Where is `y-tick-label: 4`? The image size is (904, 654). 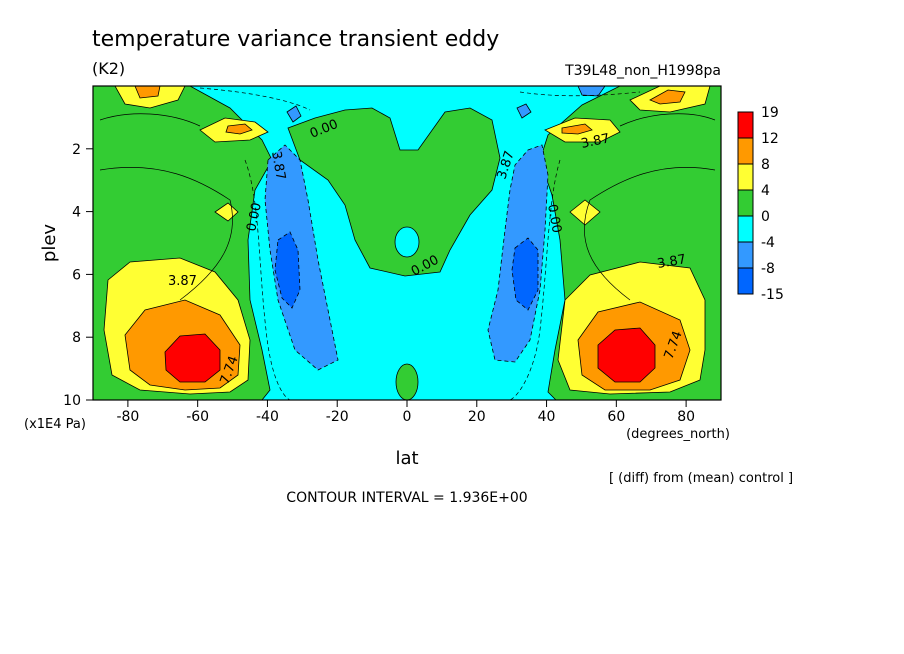 y-tick-label: 4 is located at coordinates (76, 213).